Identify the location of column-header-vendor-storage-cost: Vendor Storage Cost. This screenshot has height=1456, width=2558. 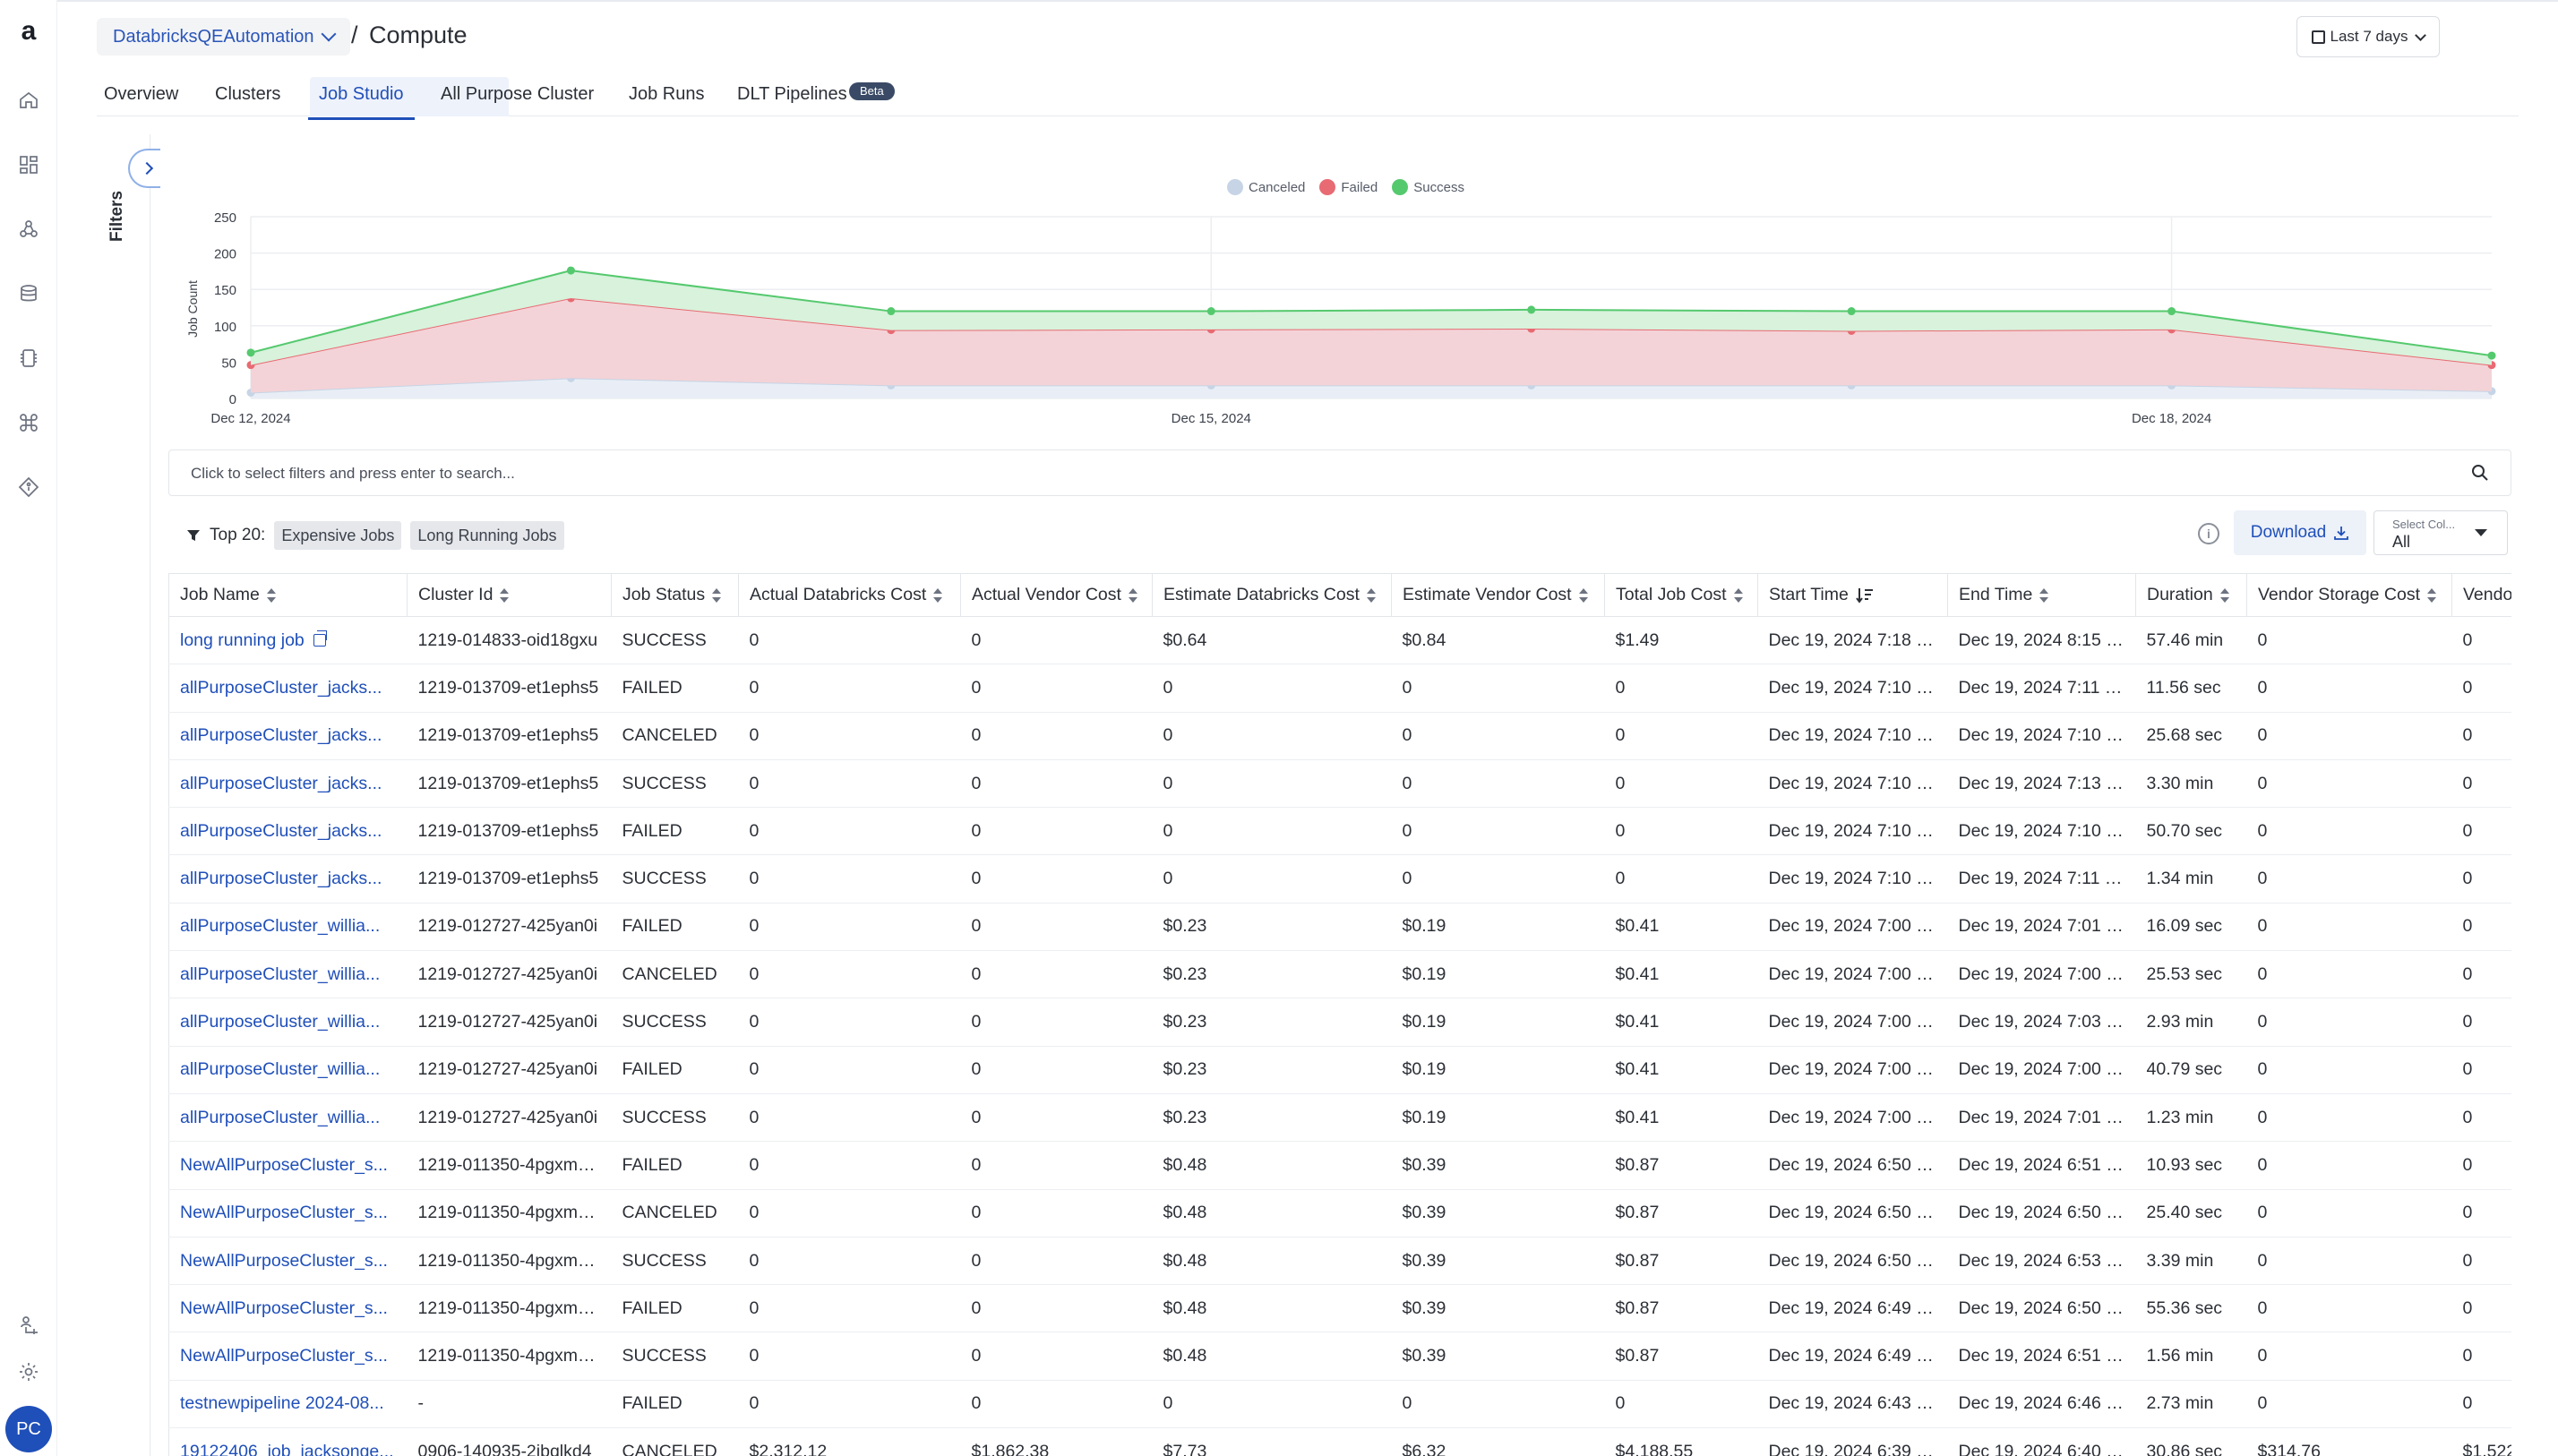
(2349, 595).